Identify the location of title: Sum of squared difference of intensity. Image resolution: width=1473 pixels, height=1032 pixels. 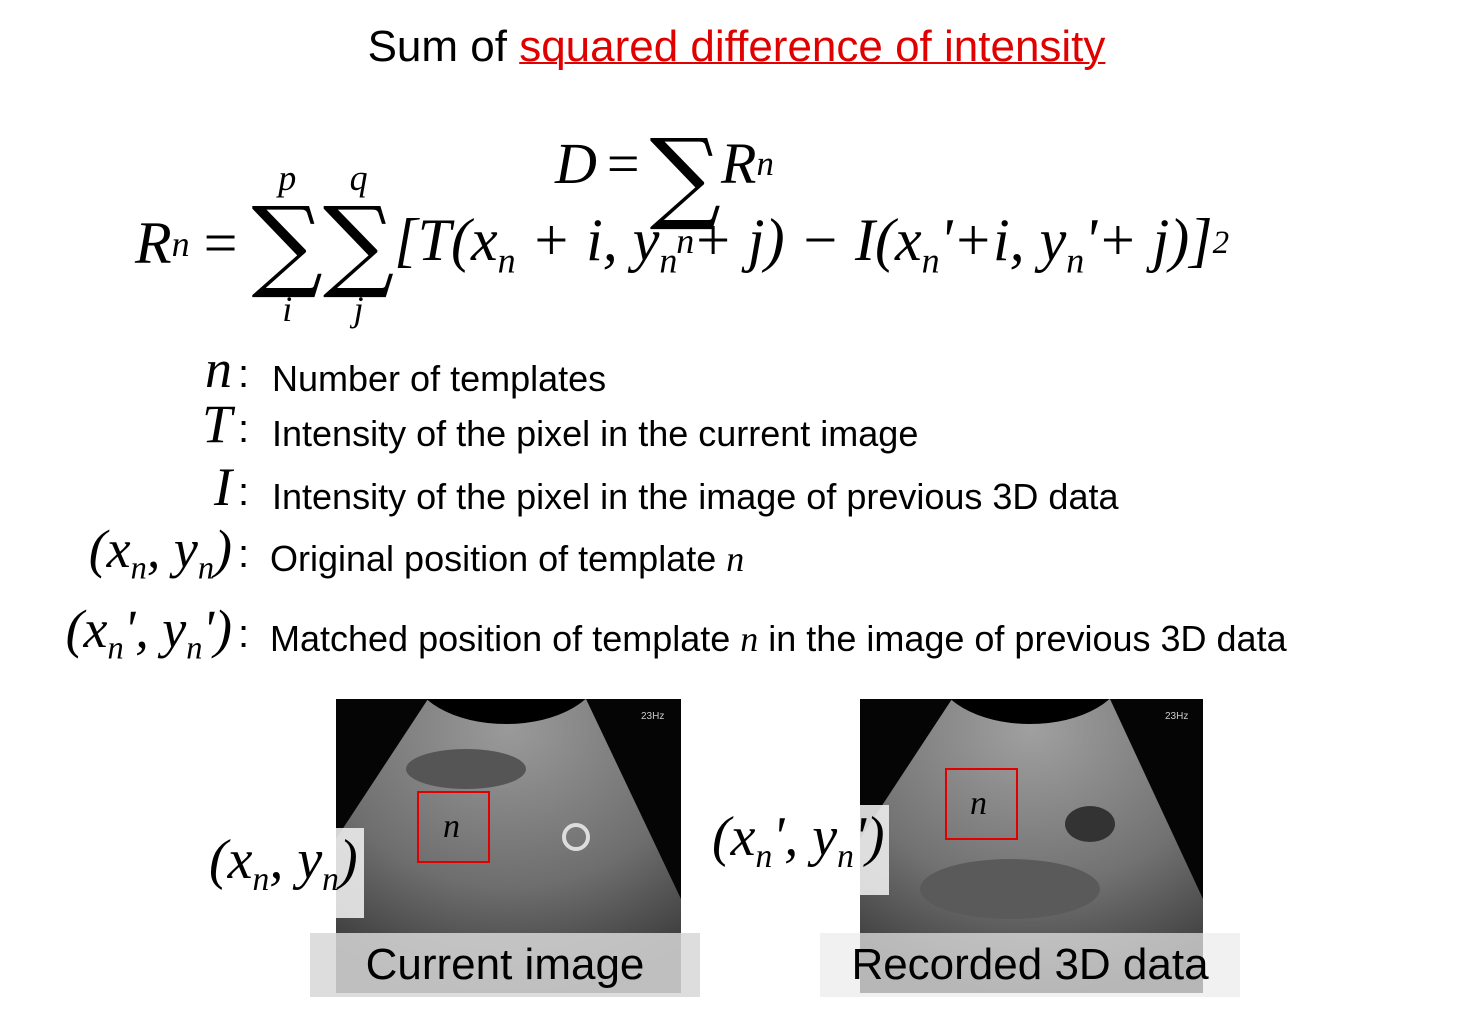
(736, 47).